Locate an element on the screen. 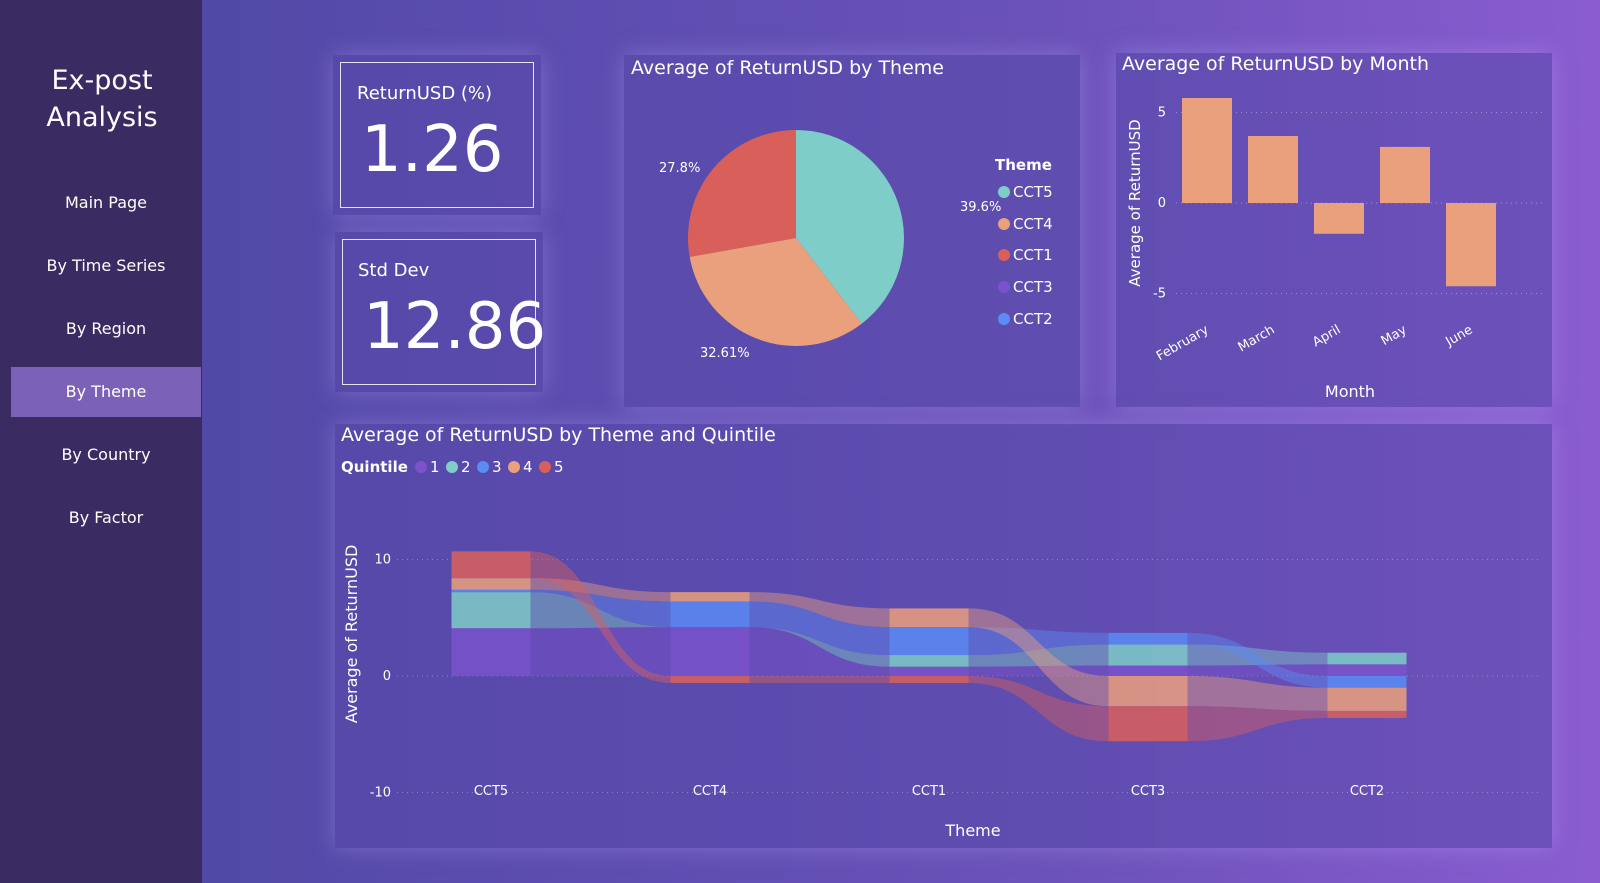 This screenshot has width=1600, height=883. ribbon-flow-q5-cct5 is located at coordinates (600, 617).